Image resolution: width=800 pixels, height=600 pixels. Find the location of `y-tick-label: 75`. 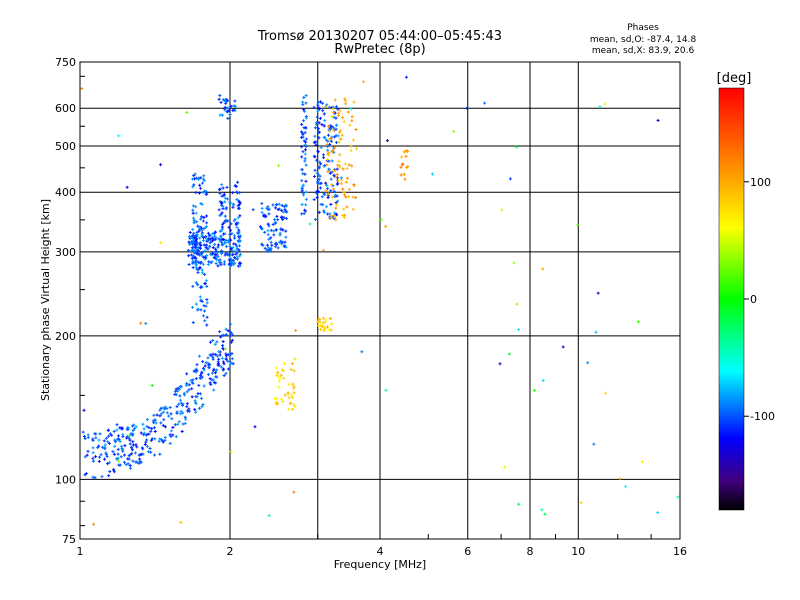

y-tick-label: 75 is located at coordinates (69, 539).